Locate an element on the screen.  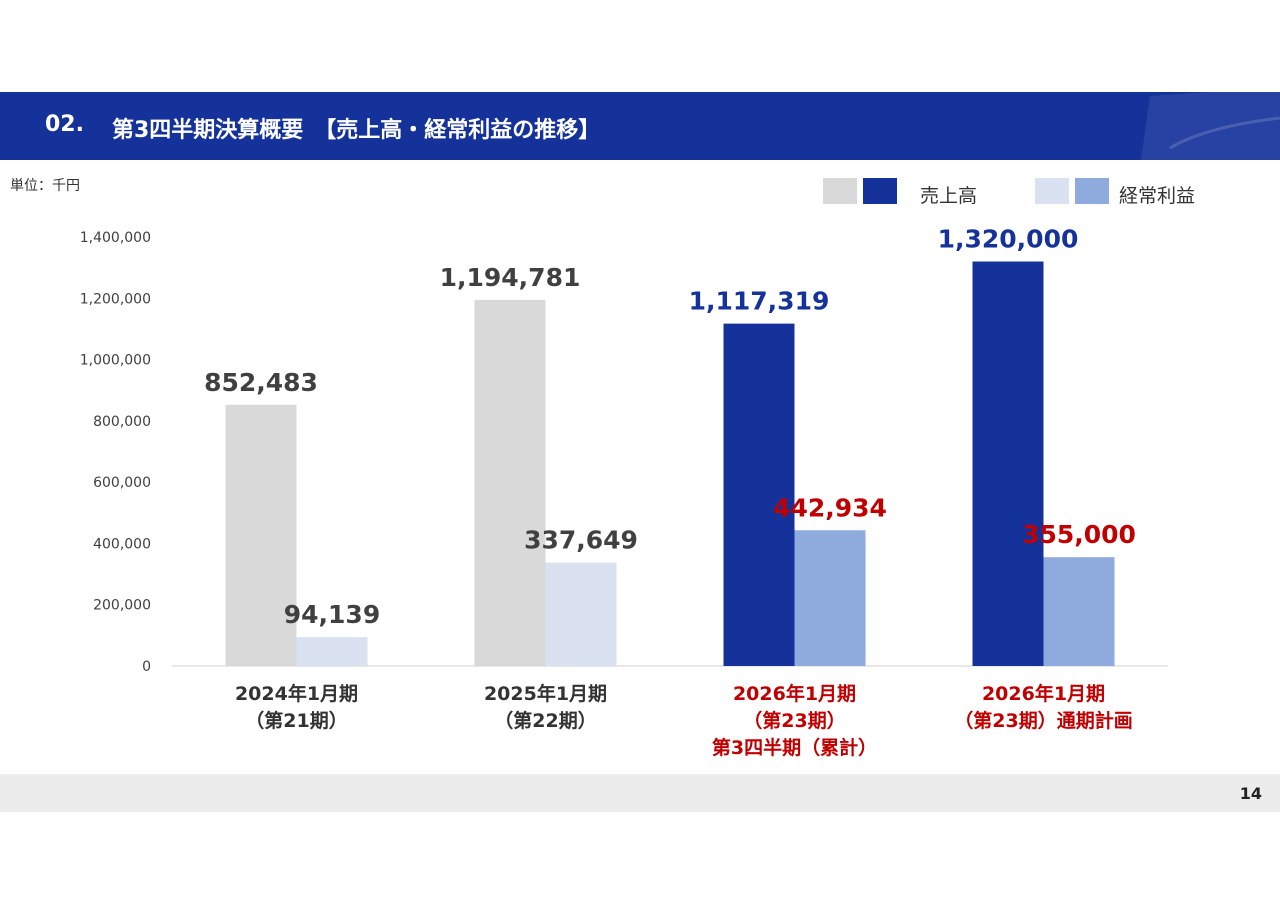
data-label-profit: 442,934 is located at coordinates (830, 507).